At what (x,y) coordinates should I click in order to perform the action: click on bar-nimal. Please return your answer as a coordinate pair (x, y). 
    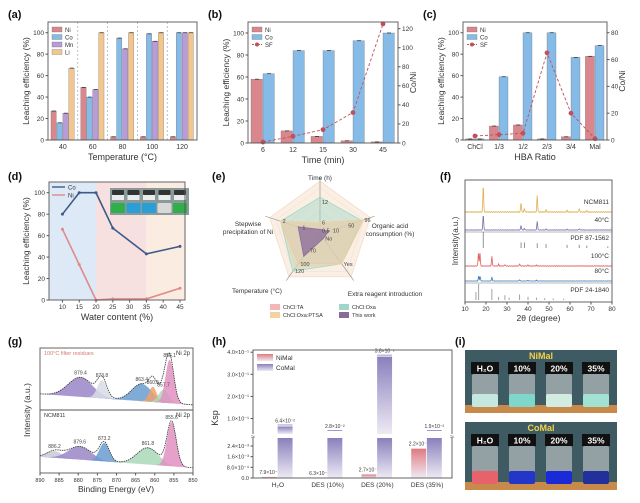
    Looking at the image, I should click on (269, 477).